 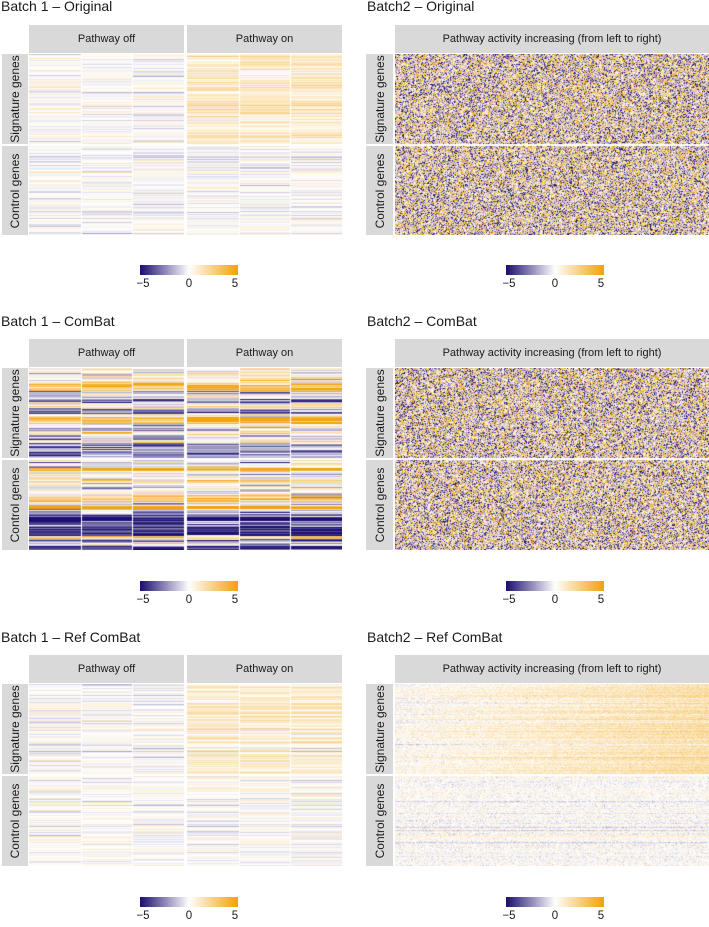 What do you see at coordinates (435, 637) in the screenshot?
I see `panel-title: Batch2 – Ref ComBat` at bounding box center [435, 637].